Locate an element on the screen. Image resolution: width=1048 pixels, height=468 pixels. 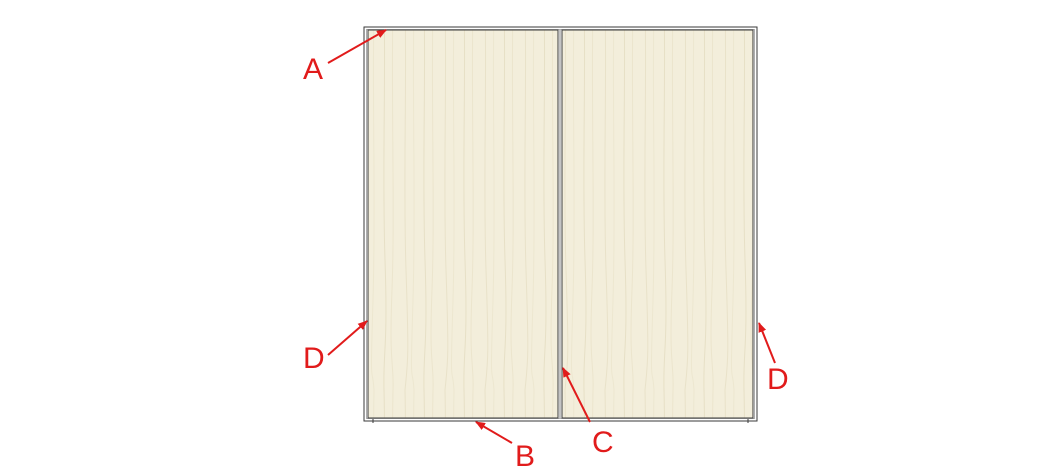
callout-label-d-right: D is located at coordinates (778, 379).